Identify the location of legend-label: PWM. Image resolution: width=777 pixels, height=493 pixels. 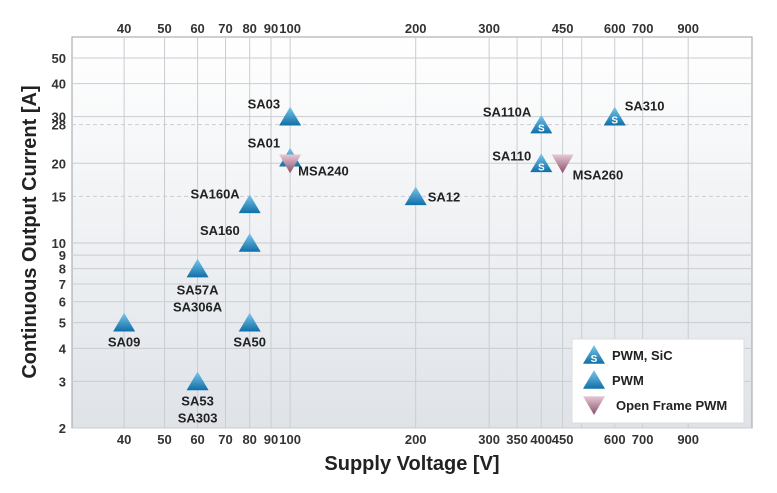
(628, 380).